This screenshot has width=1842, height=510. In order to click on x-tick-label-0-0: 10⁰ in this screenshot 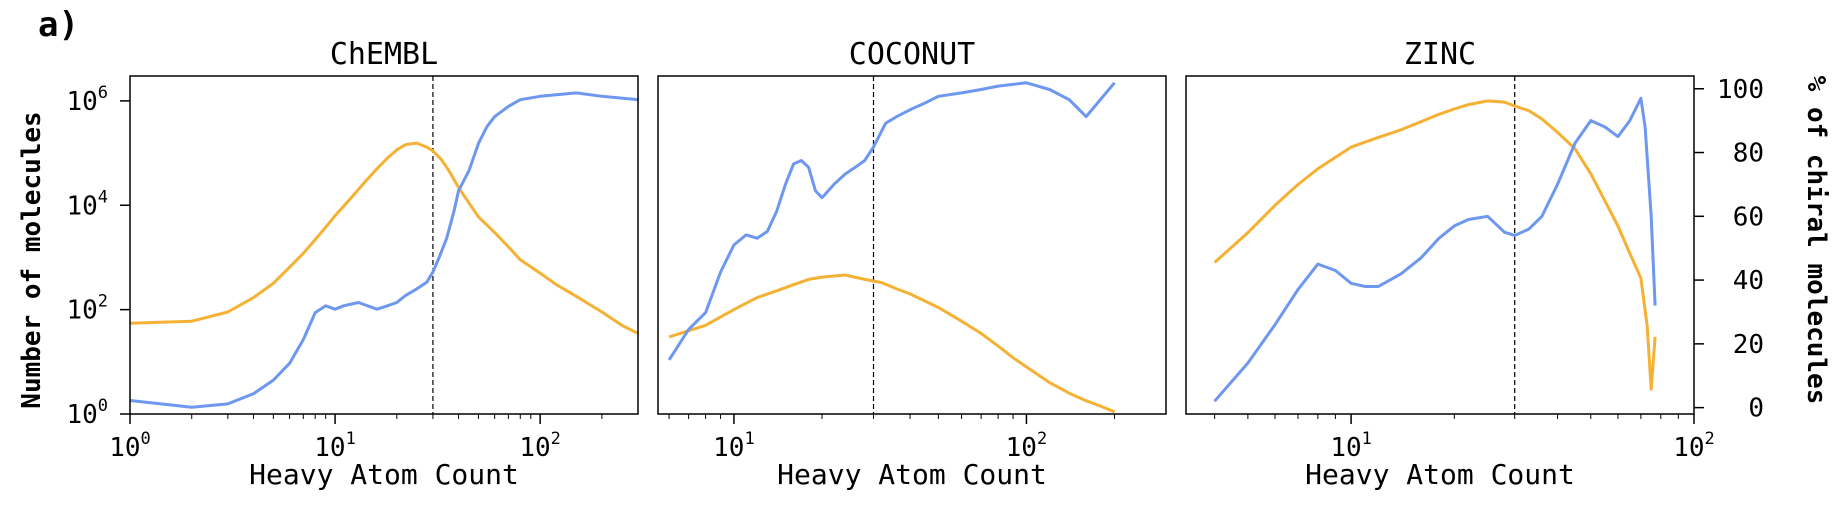, I will do `click(130, 446)`.